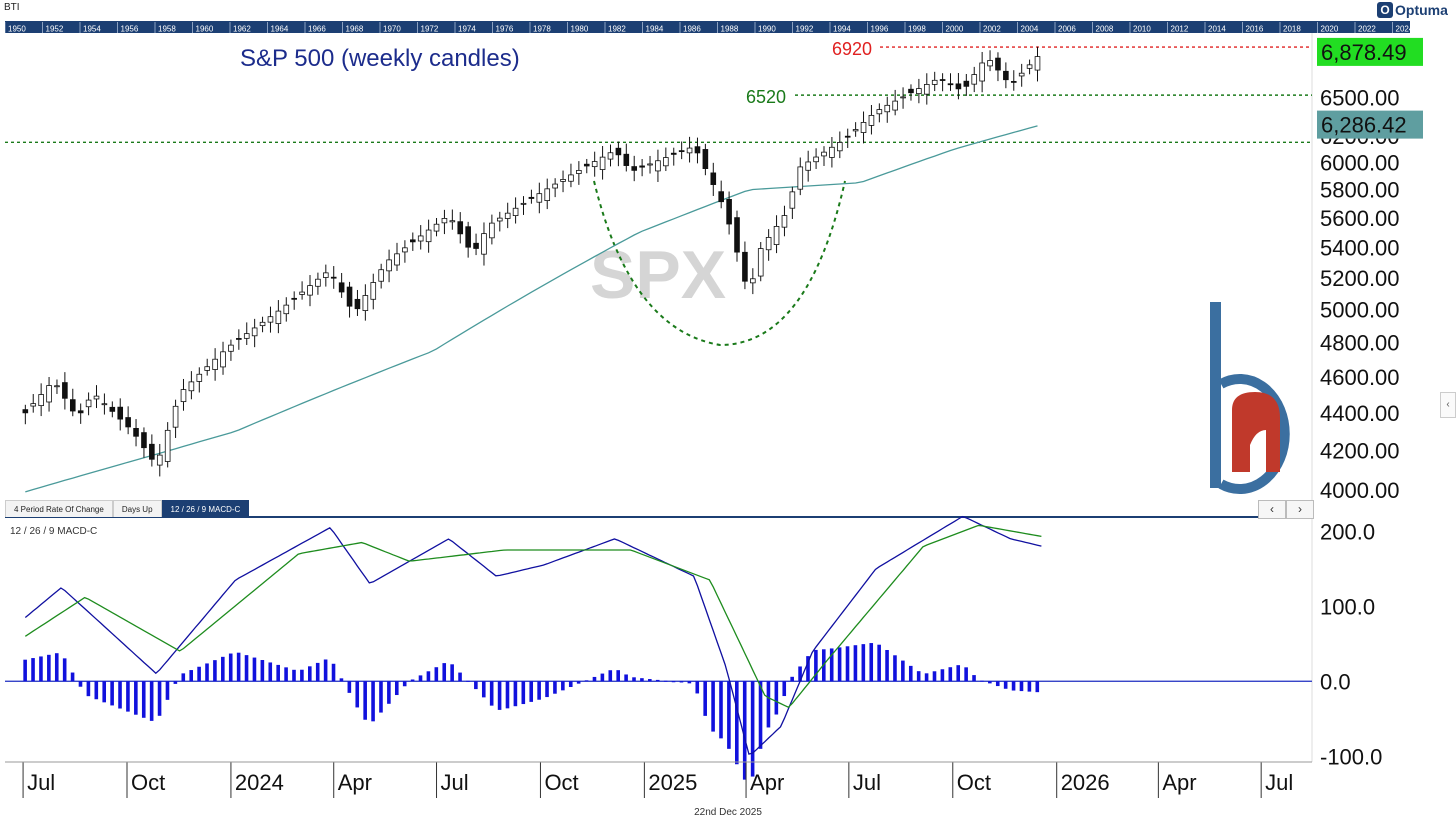 The height and width of the screenshot is (830, 1456). I want to click on year-strip-label: 1958, so click(167, 29).